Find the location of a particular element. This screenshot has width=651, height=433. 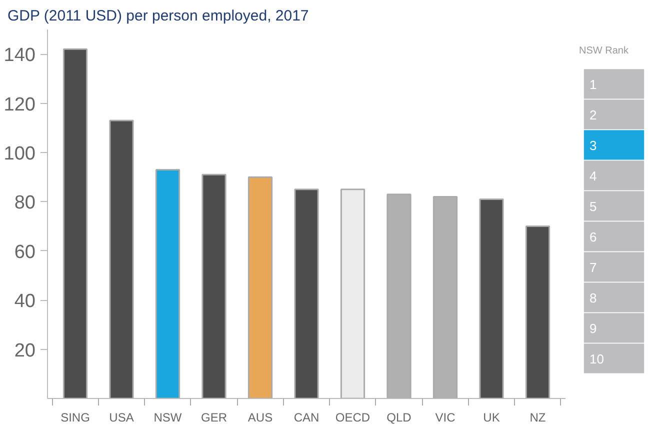

y-tick-label: 5 is located at coordinates (593, 206).